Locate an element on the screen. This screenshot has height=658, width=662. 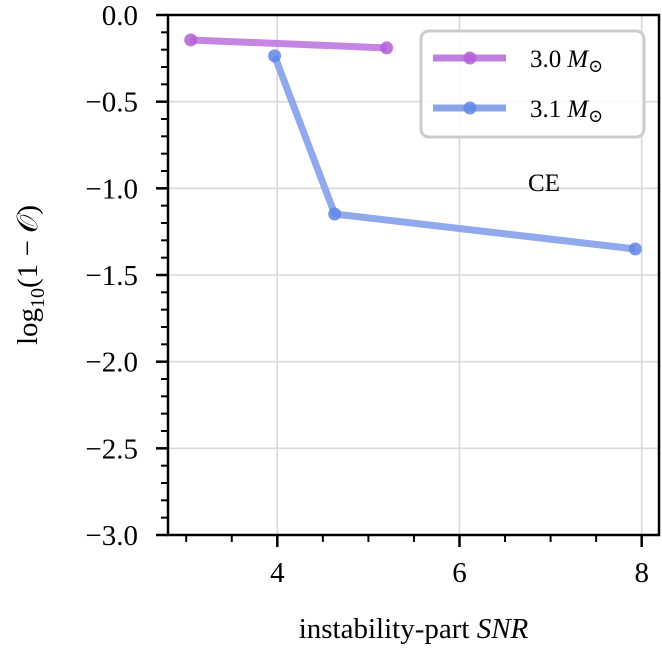
y-axis-label-rest: (1 − 𝒪) is located at coordinates (28, 246).